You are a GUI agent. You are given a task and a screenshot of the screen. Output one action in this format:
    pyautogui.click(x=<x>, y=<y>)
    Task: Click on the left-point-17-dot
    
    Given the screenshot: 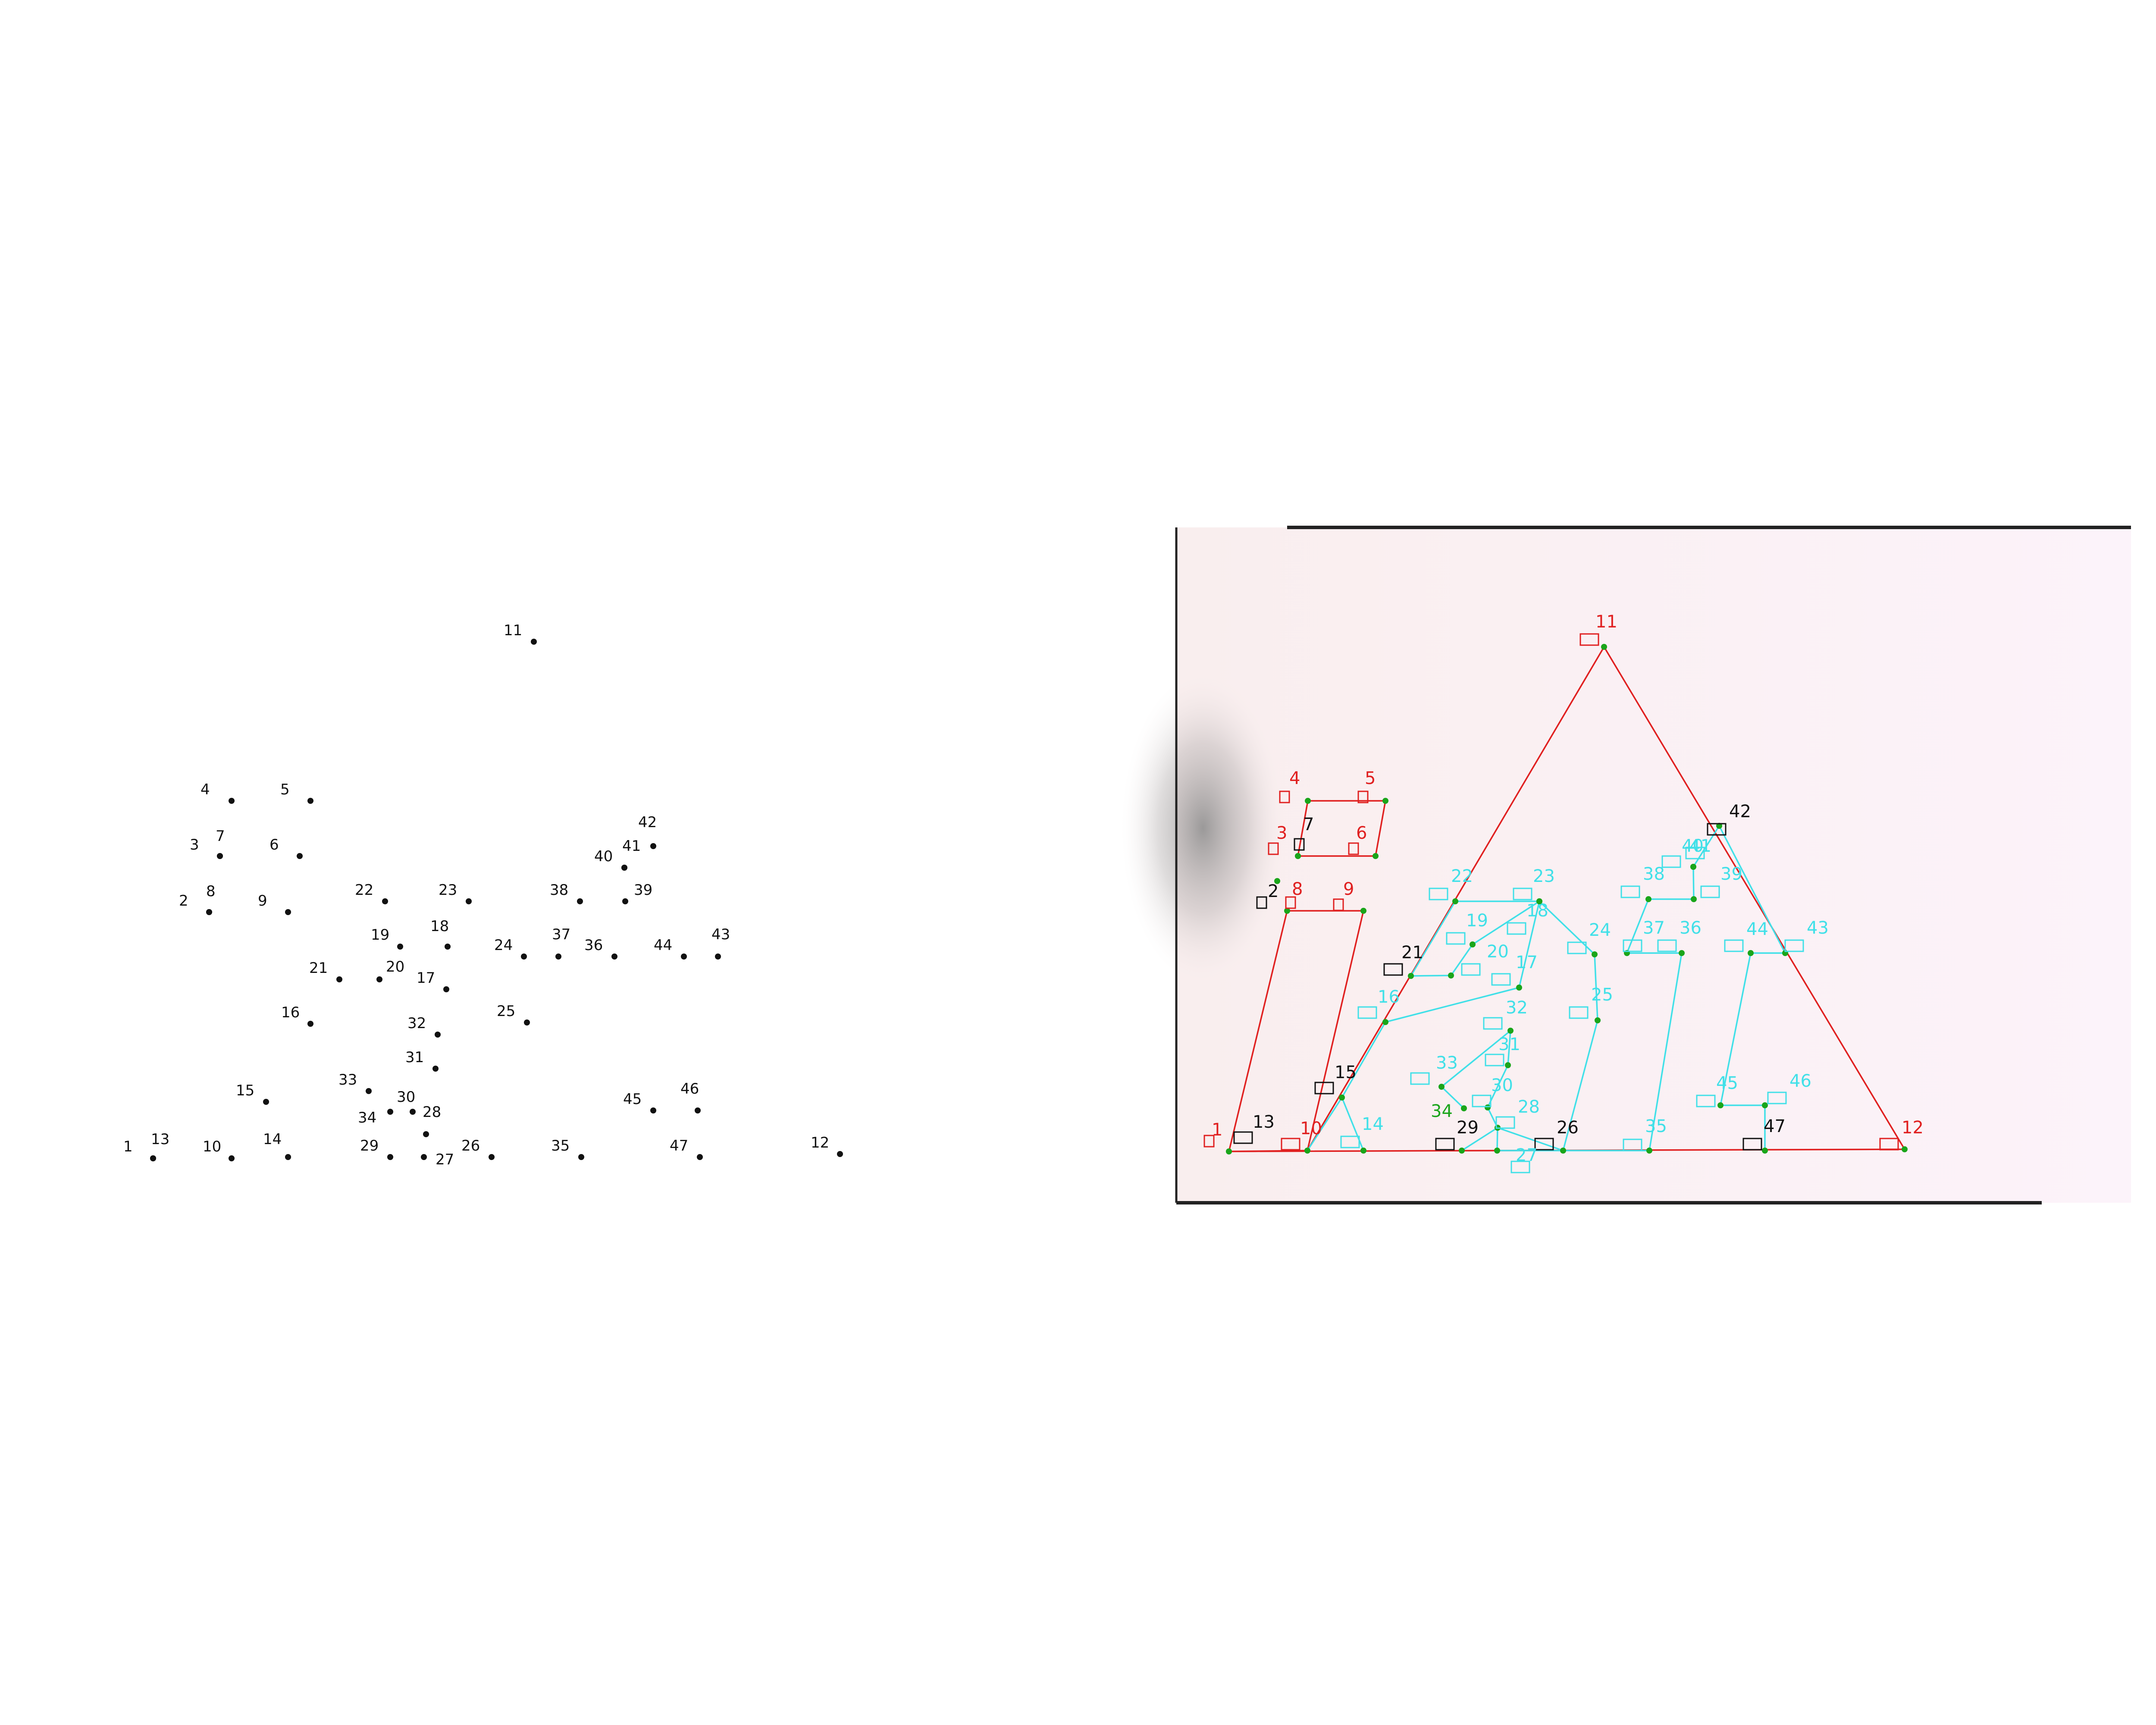 What is the action you would take?
    pyautogui.click(x=446, y=989)
    